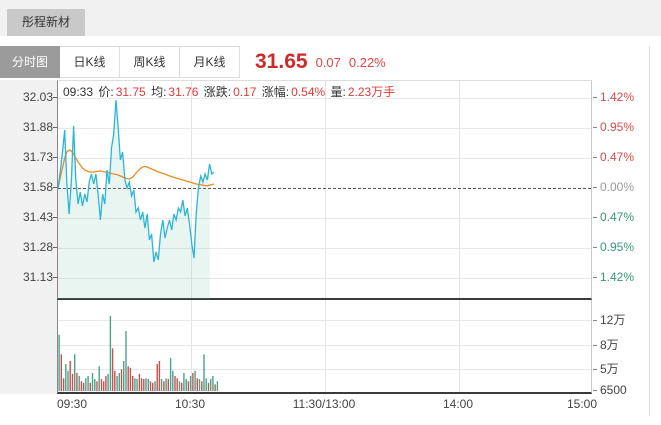 The image size is (661, 425). Describe the element at coordinates (324, 404) in the screenshot. I see `time-tick-label: 11:30/13:00` at that location.